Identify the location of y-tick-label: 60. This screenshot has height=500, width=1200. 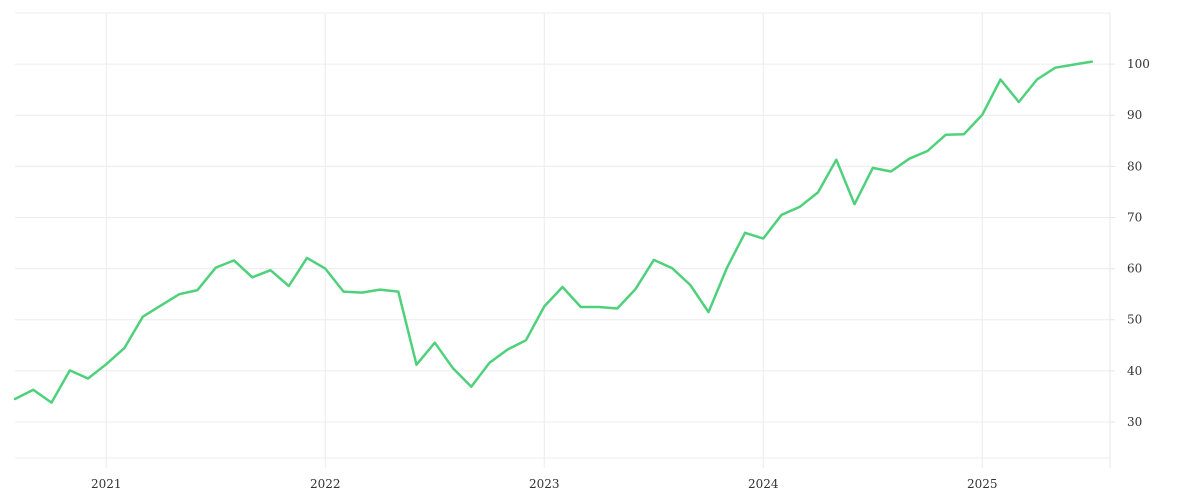
(1134, 269).